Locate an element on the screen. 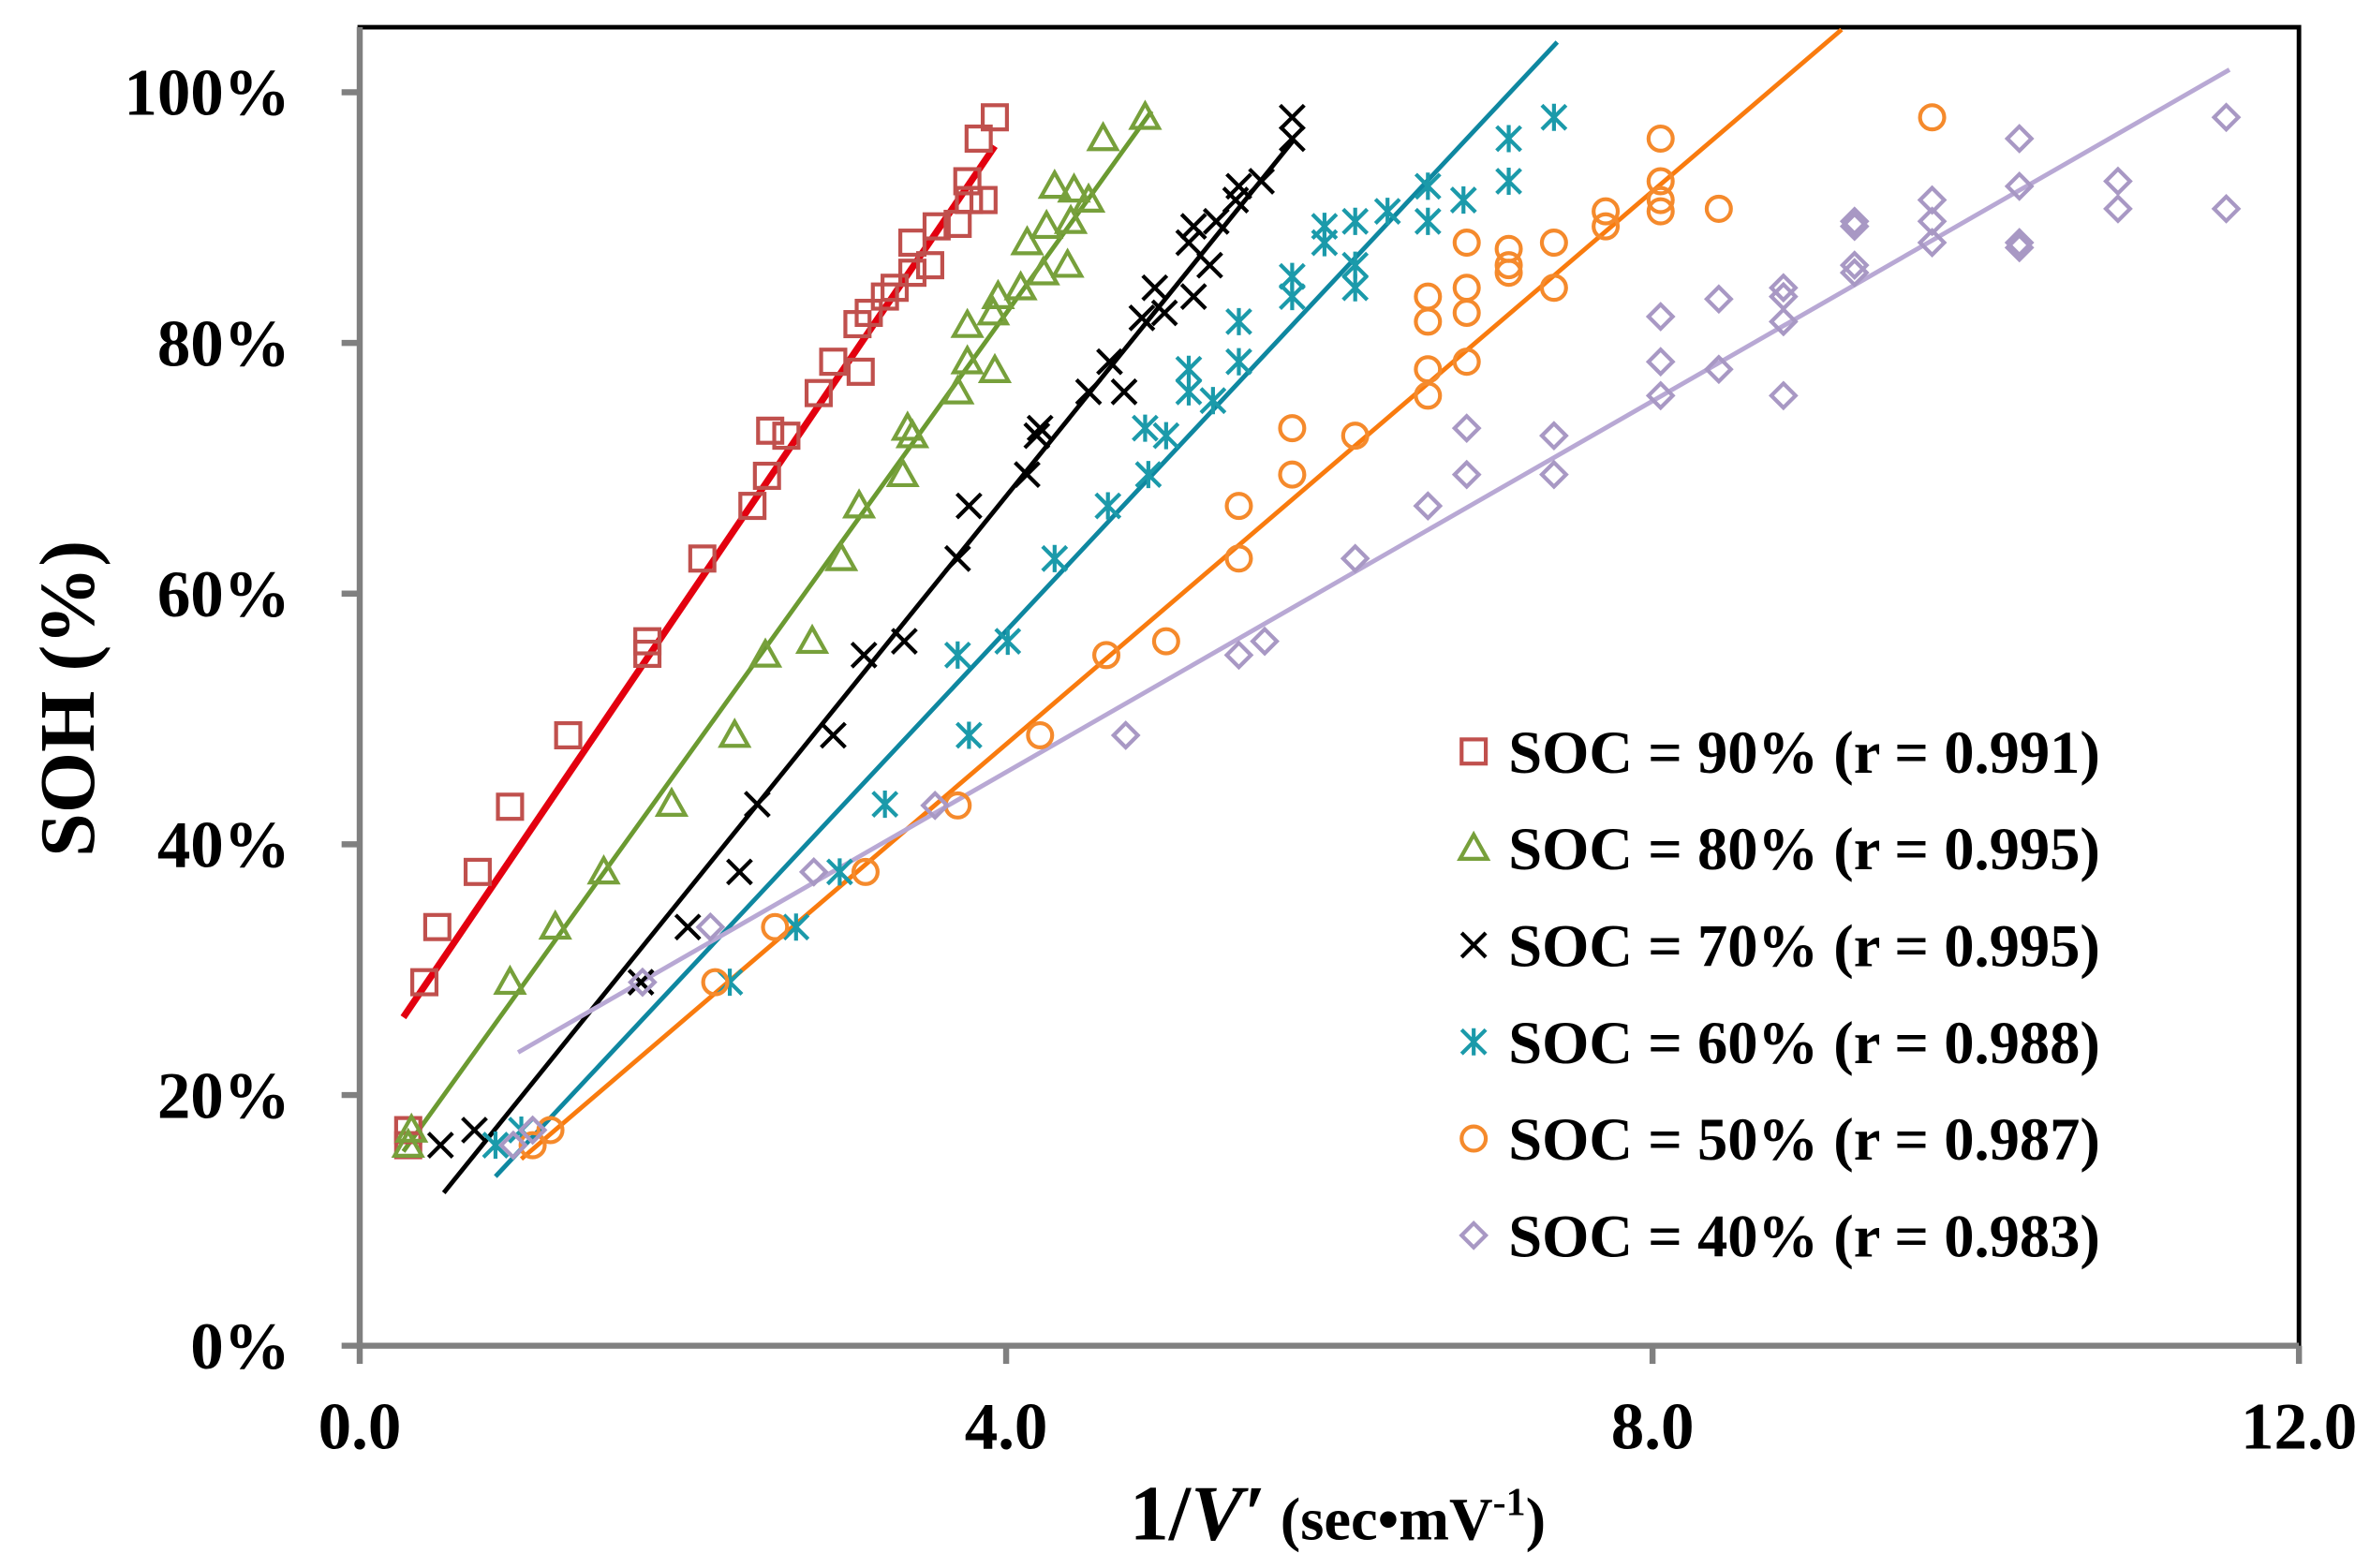  y-tick-label: 80% is located at coordinates (224, 343).